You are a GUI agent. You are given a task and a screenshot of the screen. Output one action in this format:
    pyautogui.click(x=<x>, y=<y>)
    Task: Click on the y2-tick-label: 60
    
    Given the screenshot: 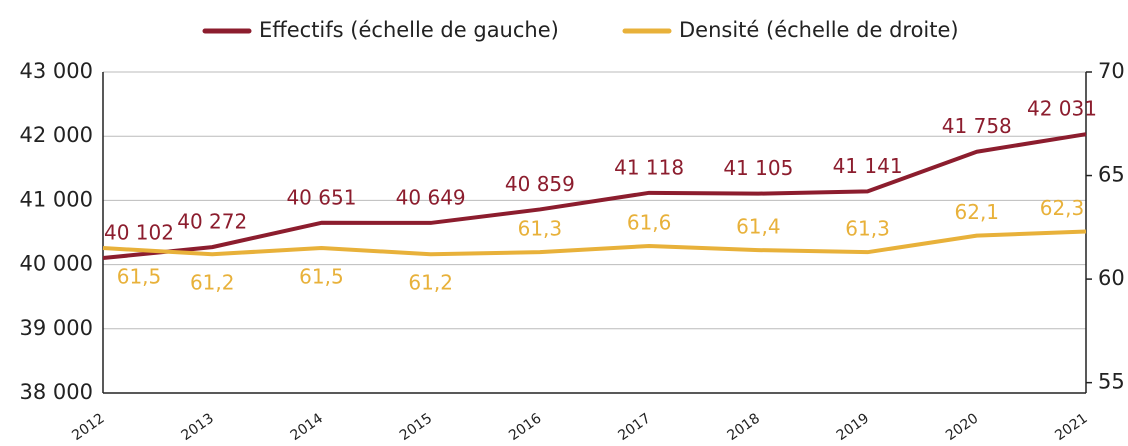 What is the action you would take?
    pyautogui.click(x=1111, y=278)
    